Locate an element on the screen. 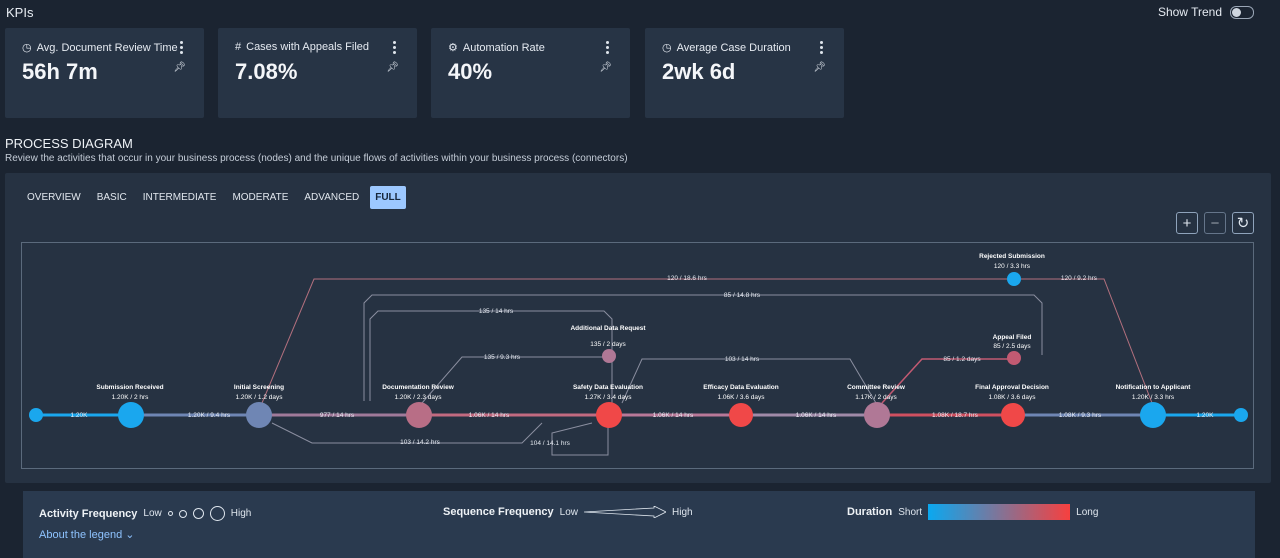 The image size is (1280, 558). duration-gradient is located at coordinates (999, 512).